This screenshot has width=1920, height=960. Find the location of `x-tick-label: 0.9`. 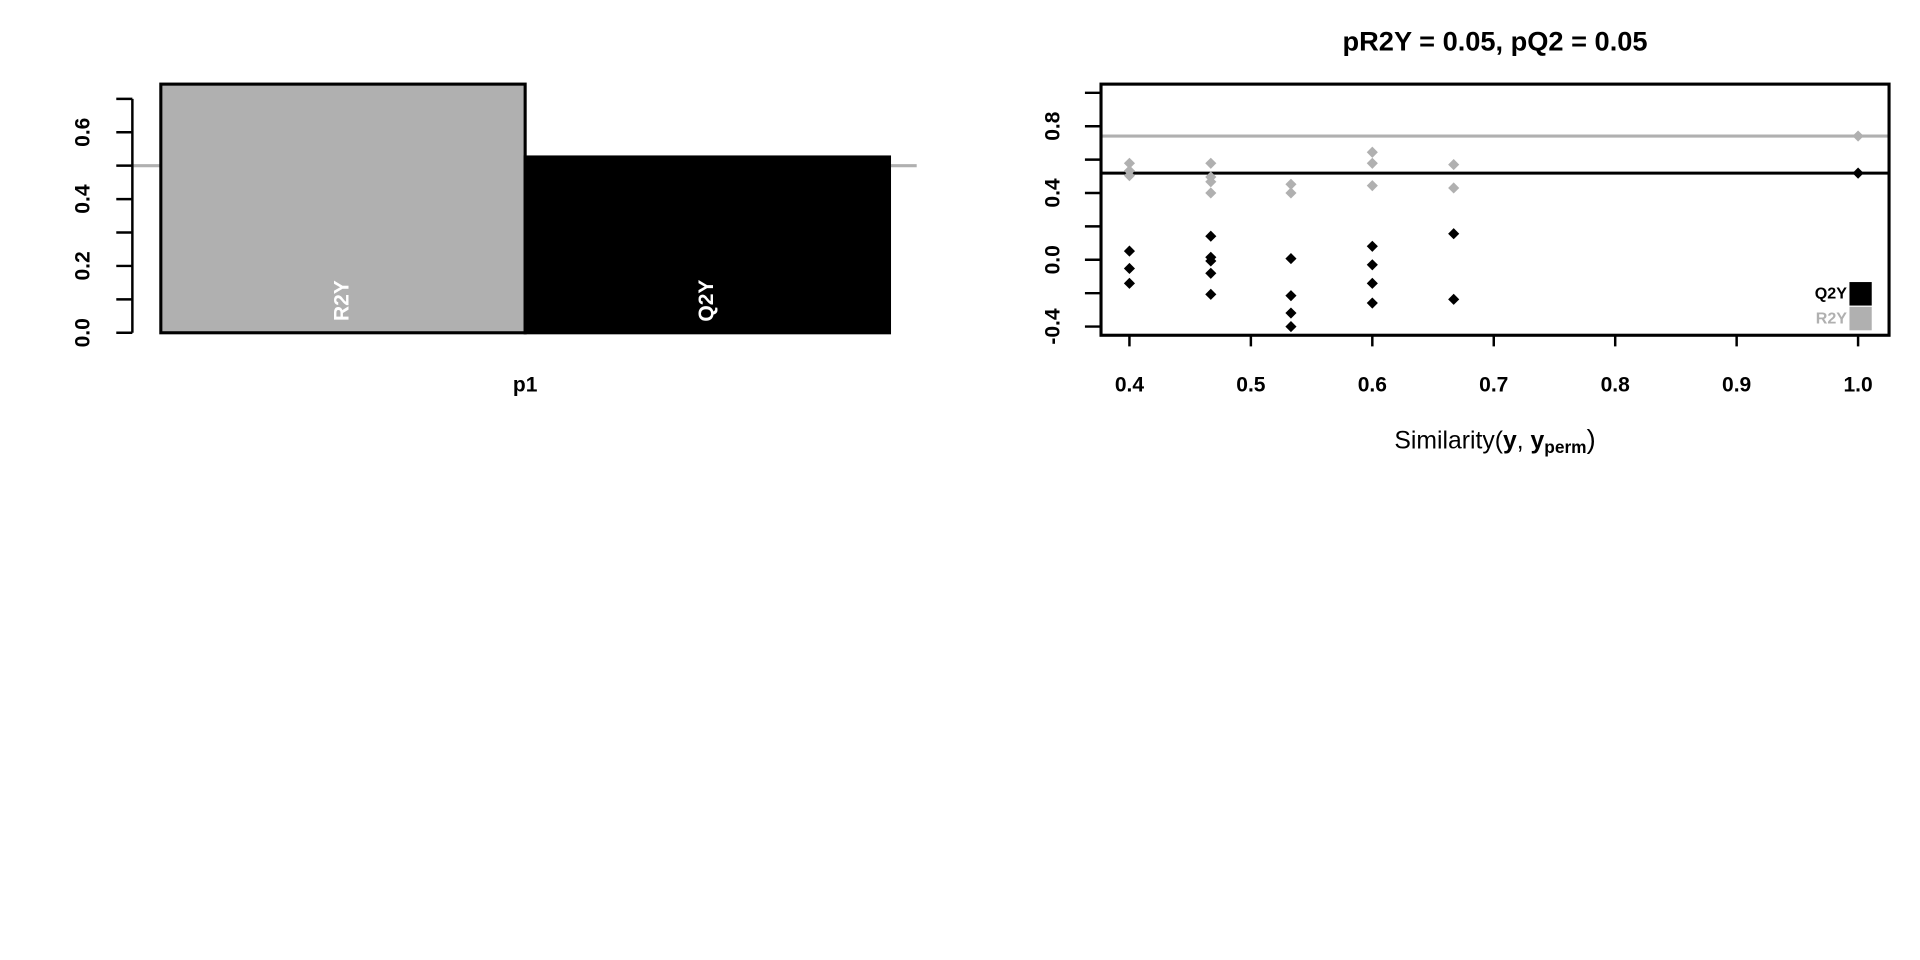

x-tick-label: 0.9 is located at coordinates (1736, 385).